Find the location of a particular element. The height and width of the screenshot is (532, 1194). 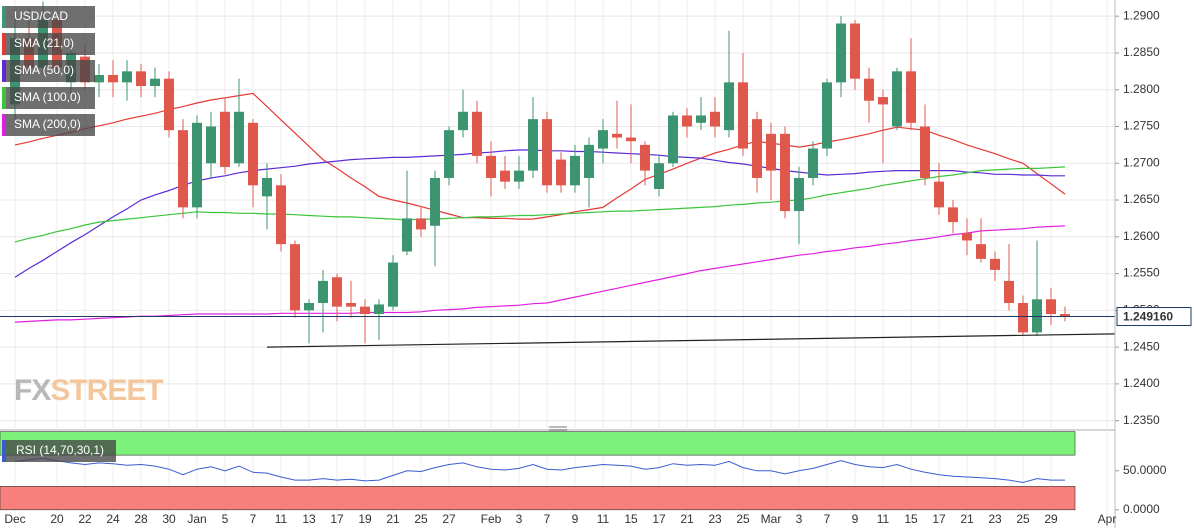

watermark-street: STREET is located at coordinates (106, 390).